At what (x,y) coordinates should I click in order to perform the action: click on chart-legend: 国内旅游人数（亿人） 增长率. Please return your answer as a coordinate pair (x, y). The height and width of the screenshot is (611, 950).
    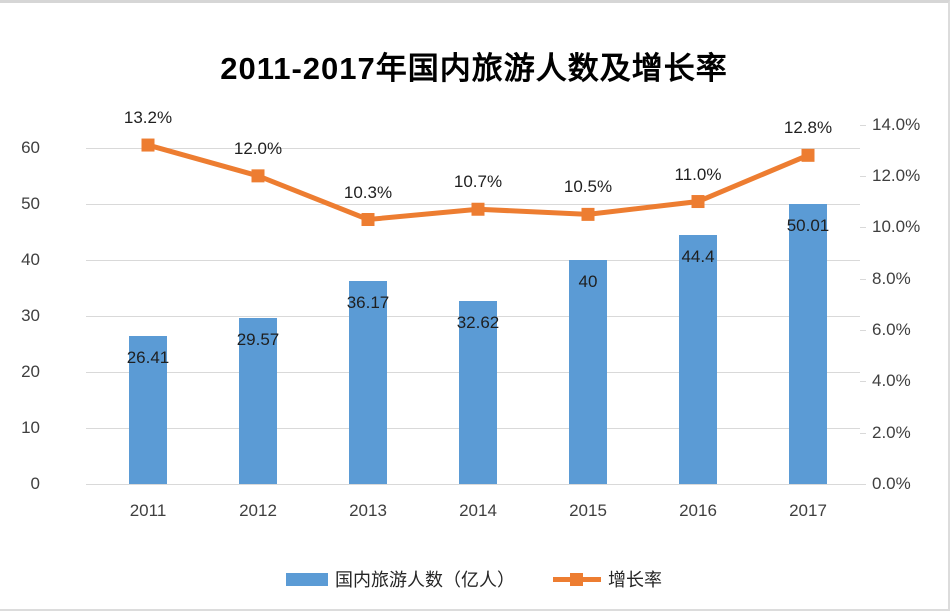
    Looking at the image, I should click on (474, 579).